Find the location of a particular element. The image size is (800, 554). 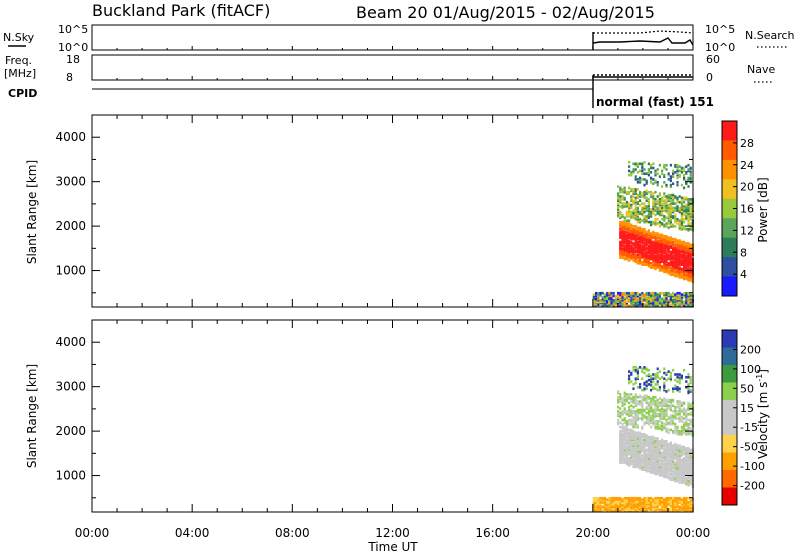

colorbar-tick-label: 200 is located at coordinates (750, 349).